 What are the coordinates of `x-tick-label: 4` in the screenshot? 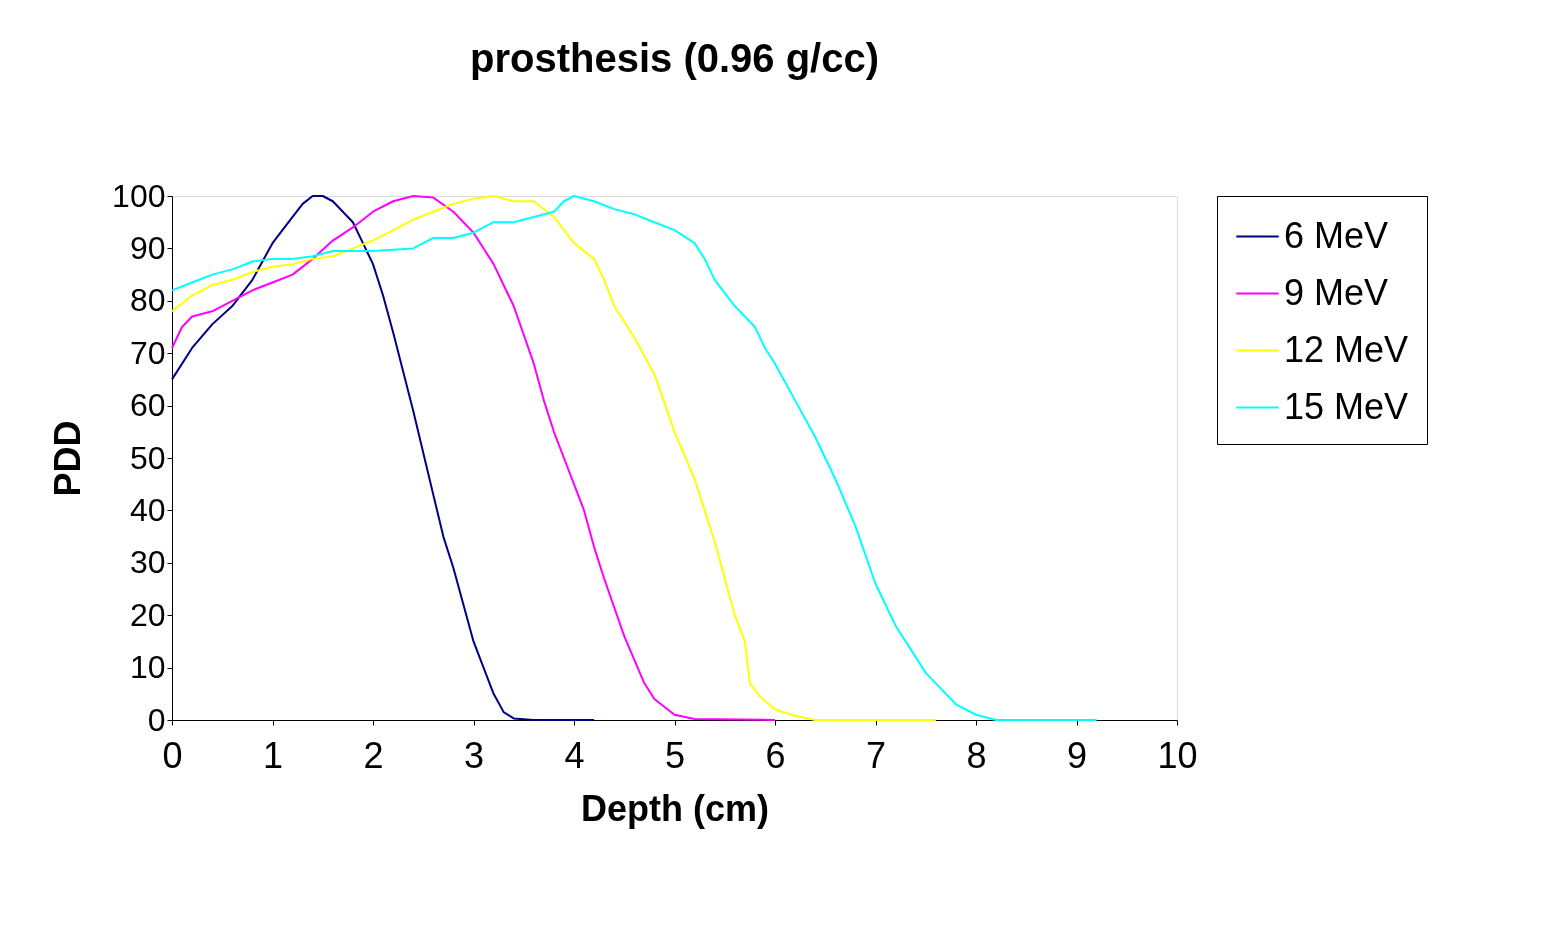 It's located at (574, 755).